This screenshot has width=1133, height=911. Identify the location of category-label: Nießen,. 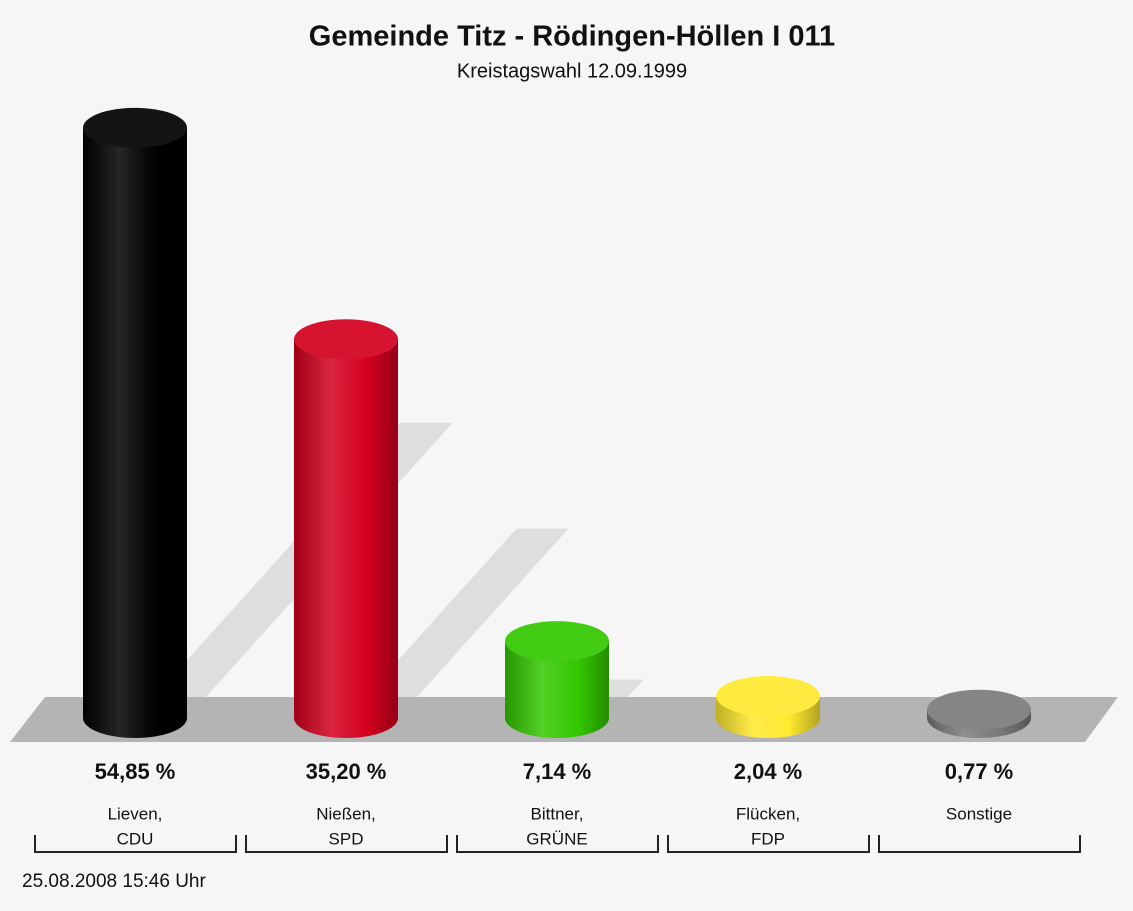
(346, 813).